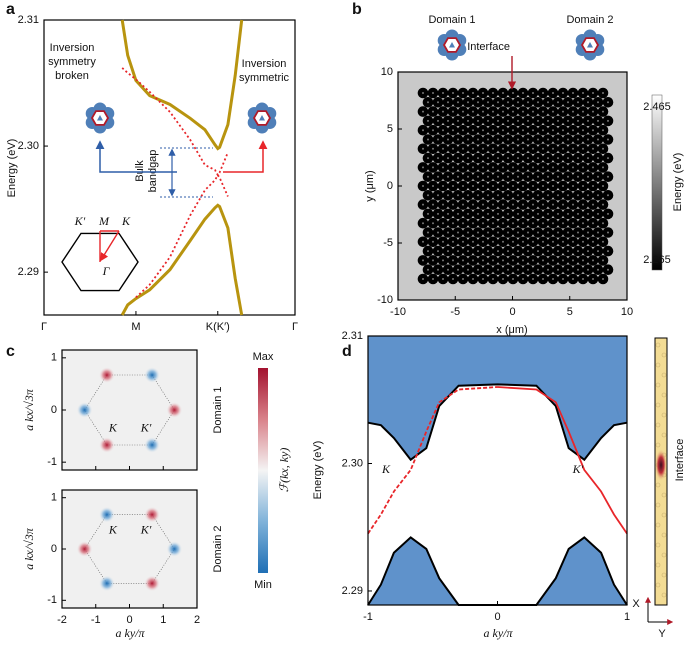 This screenshot has width=685, height=649. I want to click on annotation: symmetry, so click(72, 62).